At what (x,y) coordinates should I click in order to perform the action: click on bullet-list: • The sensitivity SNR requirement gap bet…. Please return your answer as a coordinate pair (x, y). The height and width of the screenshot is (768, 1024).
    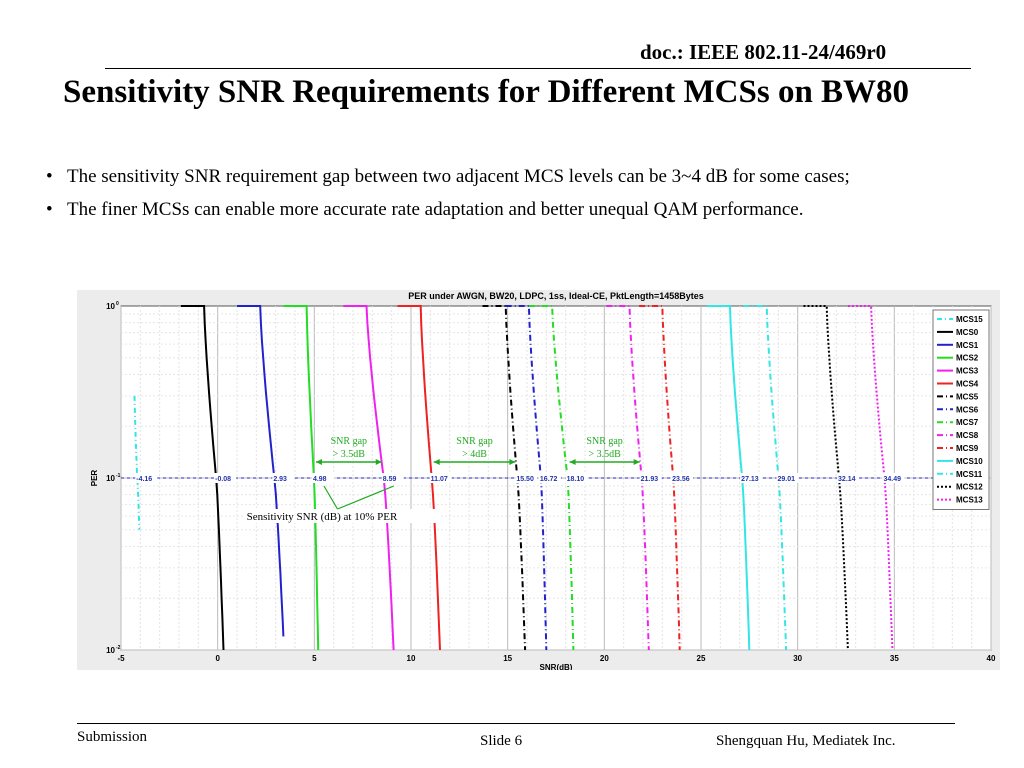
    Looking at the image, I should click on (448, 193).